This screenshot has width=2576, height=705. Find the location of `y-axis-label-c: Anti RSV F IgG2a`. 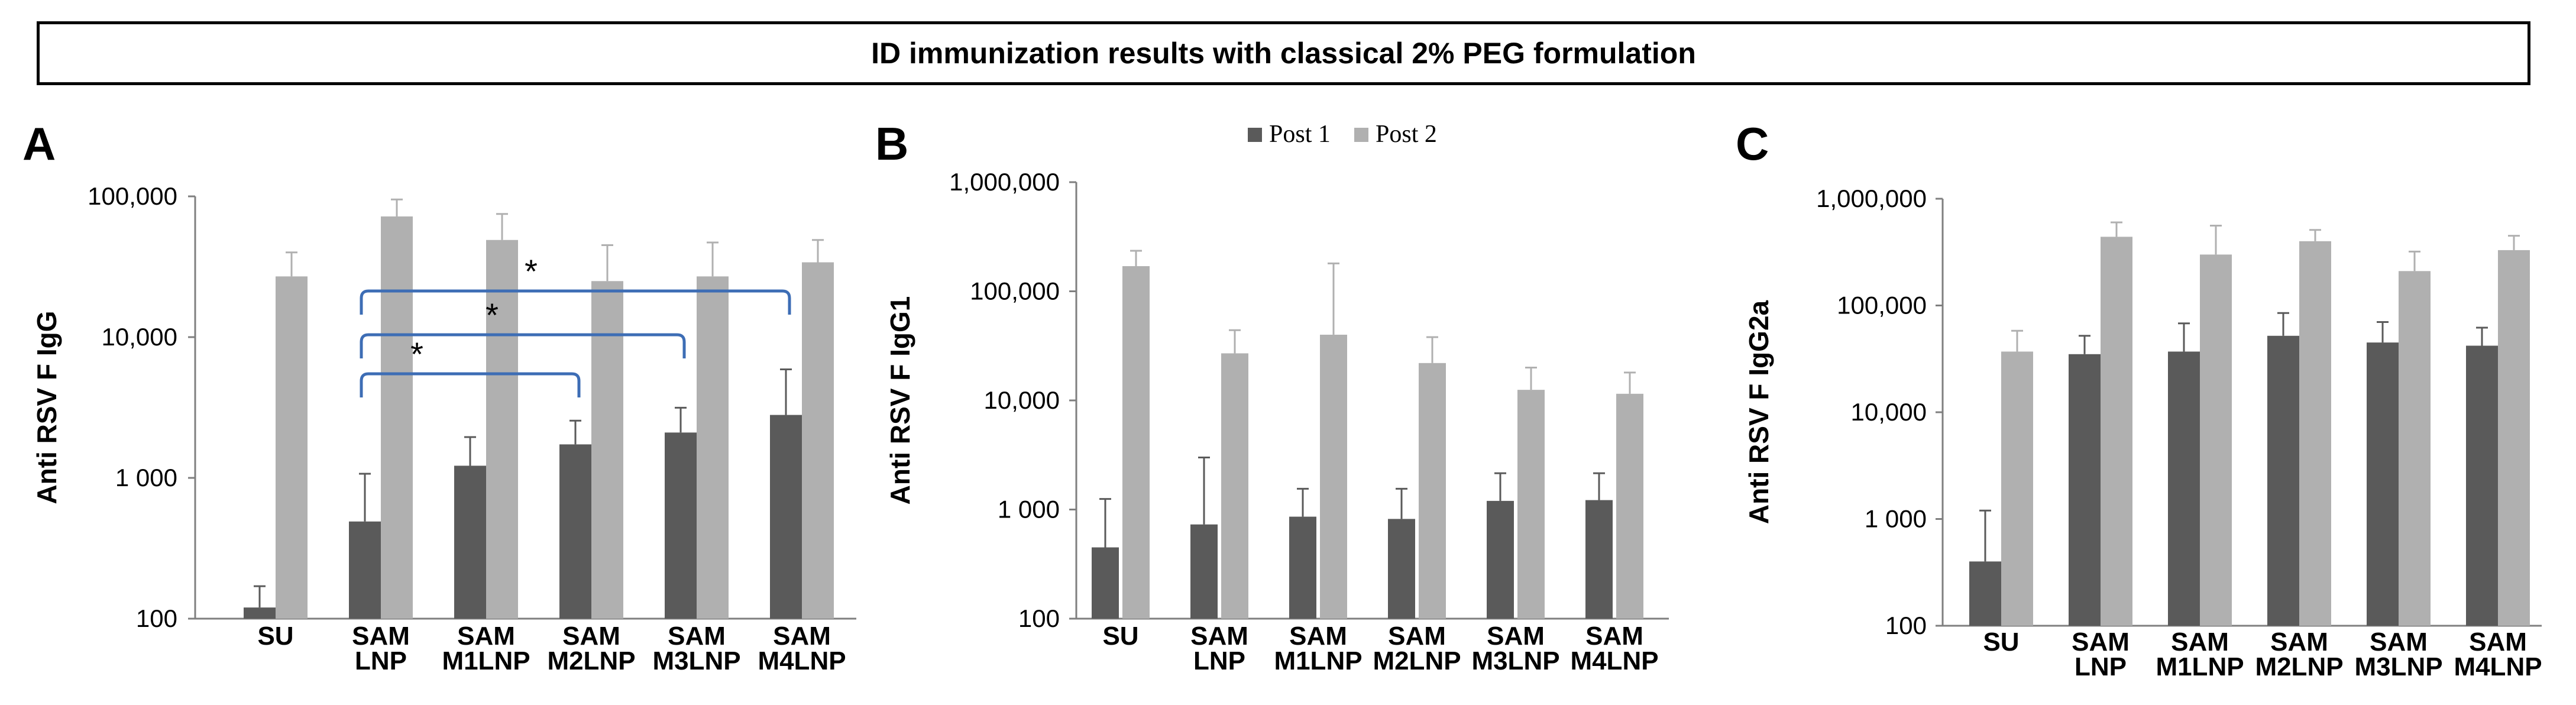

y-axis-label-c: Anti RSV F IgG2a is located at coordinates (1759, 412).